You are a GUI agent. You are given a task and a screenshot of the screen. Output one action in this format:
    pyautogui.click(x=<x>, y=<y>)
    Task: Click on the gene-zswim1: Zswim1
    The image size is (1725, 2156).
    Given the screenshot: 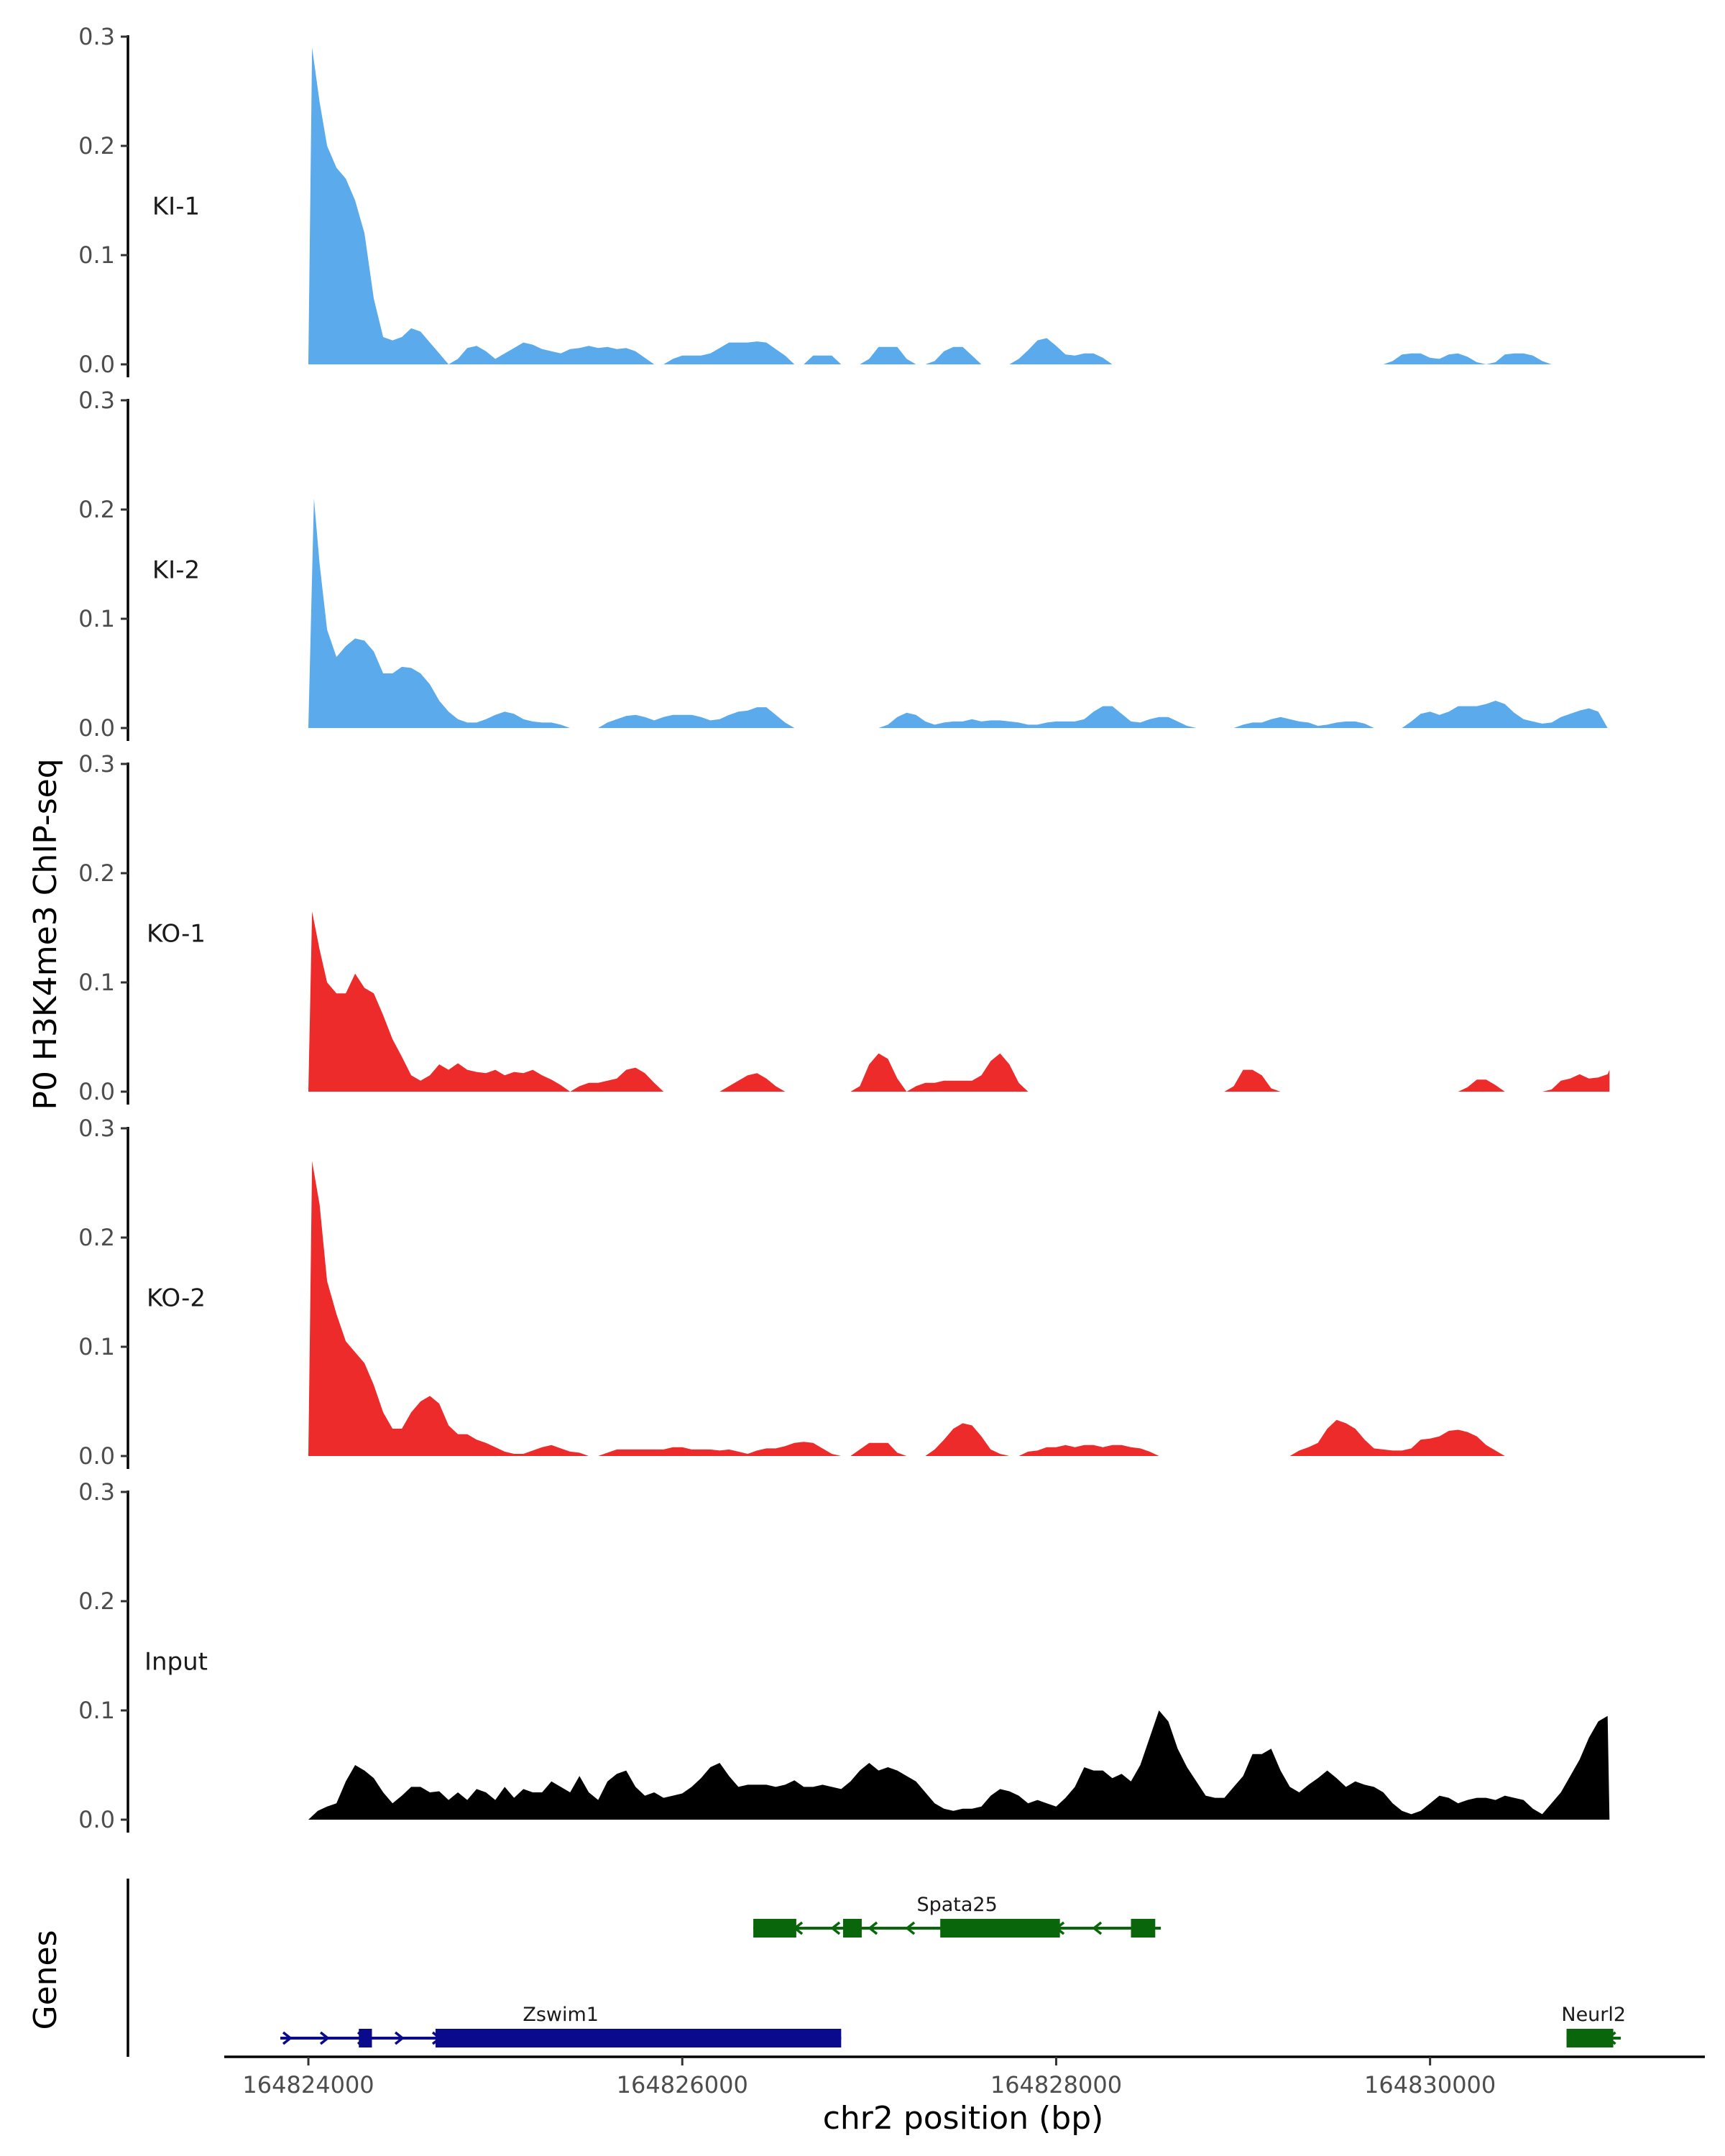 What is the action you would take?
    pyautogui.click(x=561, y=2025)
    